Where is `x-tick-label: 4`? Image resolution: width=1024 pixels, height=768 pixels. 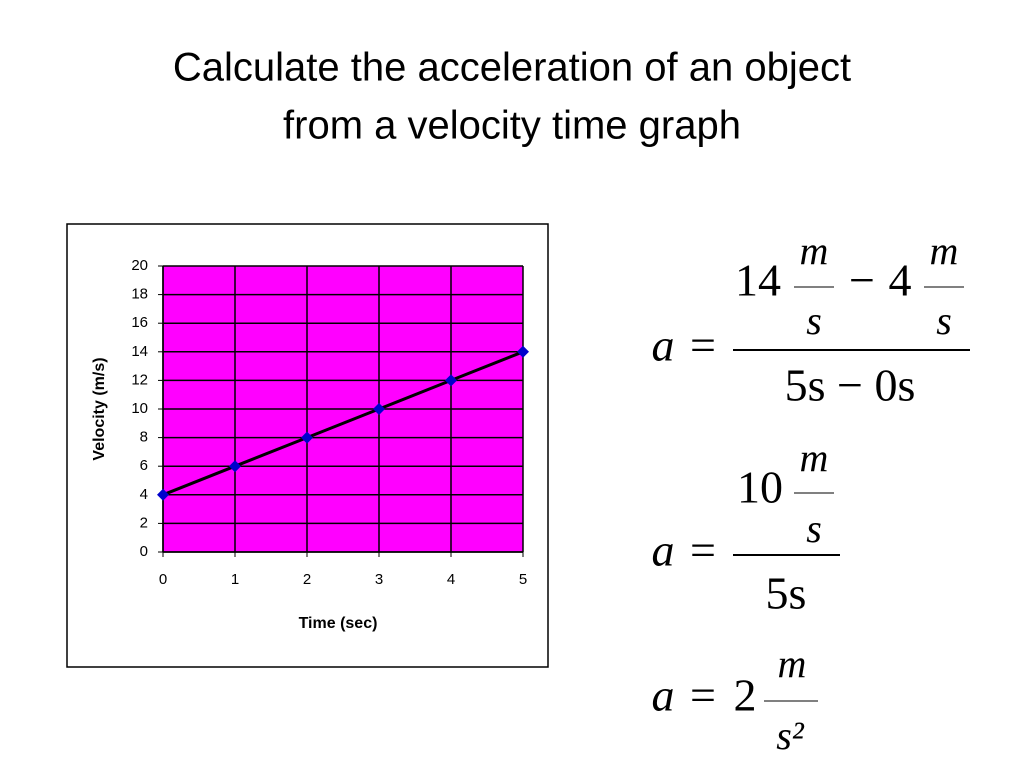 x-tick-label: 4 is located at coordinates (451, 579).